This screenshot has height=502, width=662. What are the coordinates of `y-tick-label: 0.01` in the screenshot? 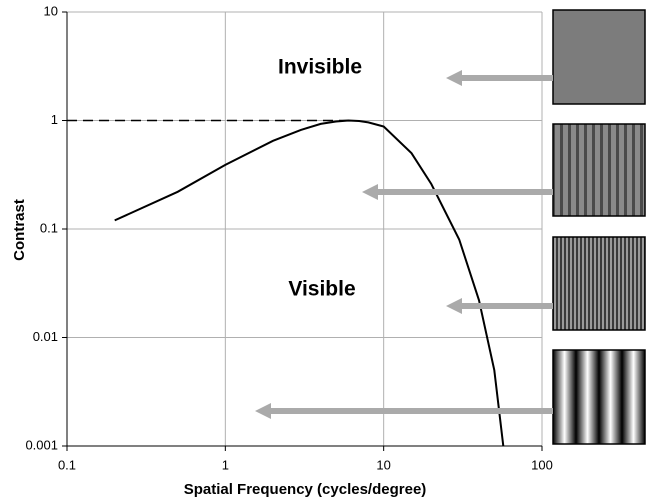 It's located at (45, 336).